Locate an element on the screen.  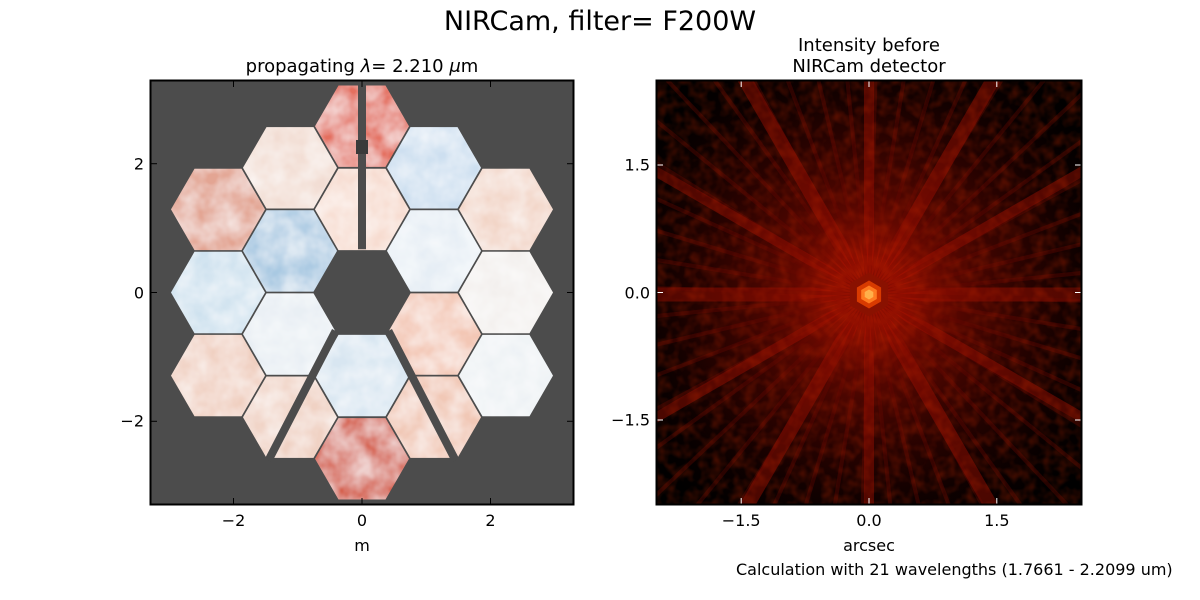
y-tick-label: −1.5 is located at coordinates (630, 420).